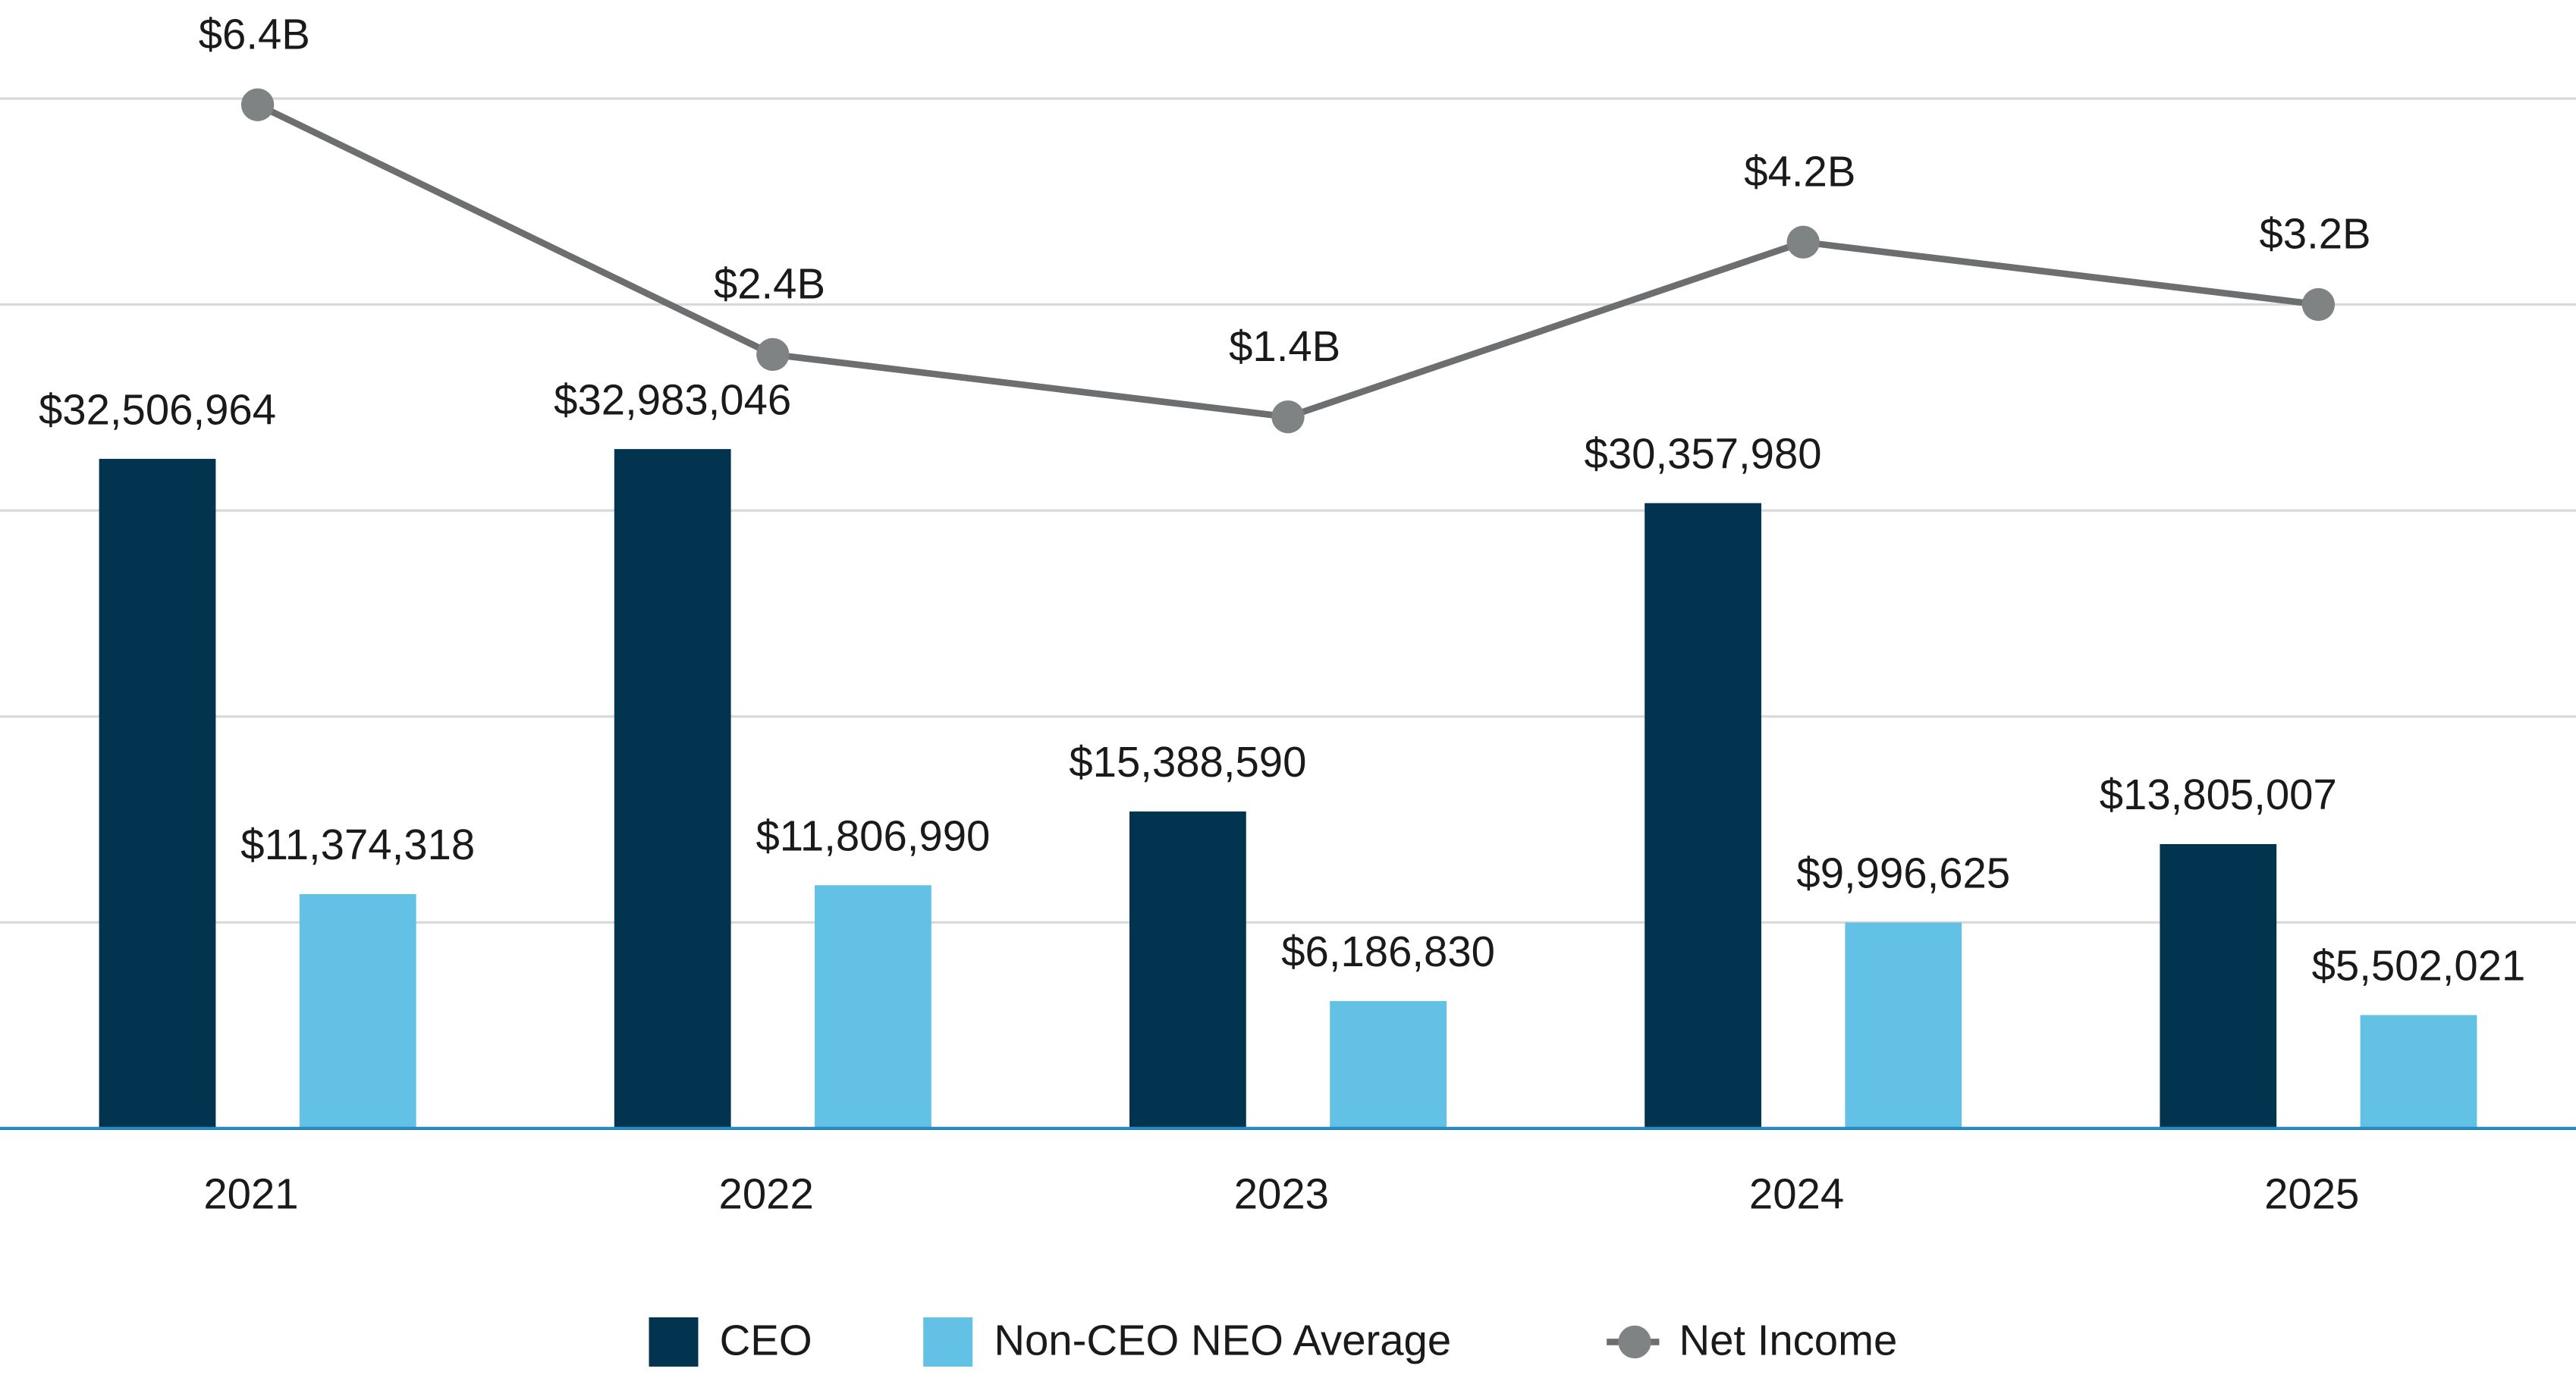 The height and width of the screenshot is (1397, 2576). What do you see at coordinates (1187, 762) in the screenshot?
I see `data-label: $15,388,590` at bounding box center [1187, 762].